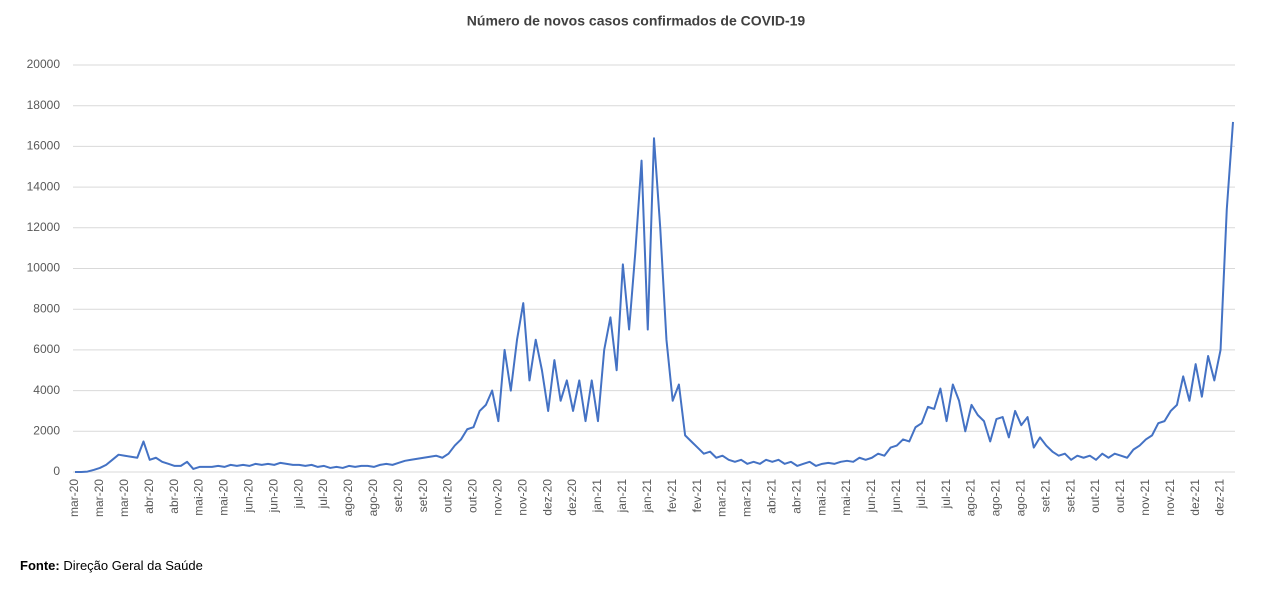  What do you see at coordinates (46, 308) in the screenshot?
I see `y-tick-label: 8000` at bounding box center [46, 308].